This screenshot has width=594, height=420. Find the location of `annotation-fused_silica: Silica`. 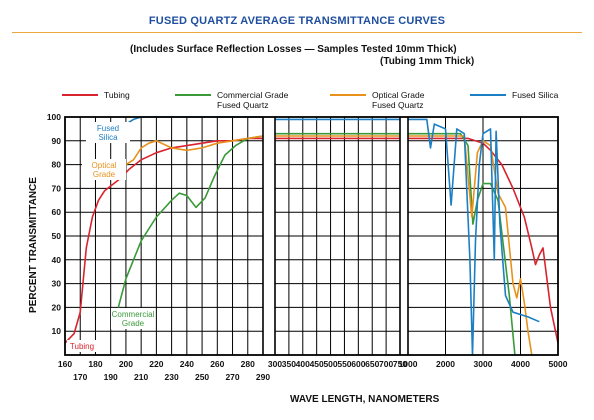

annotation-fused_silica: Silica is located at coordinates (108, 137).